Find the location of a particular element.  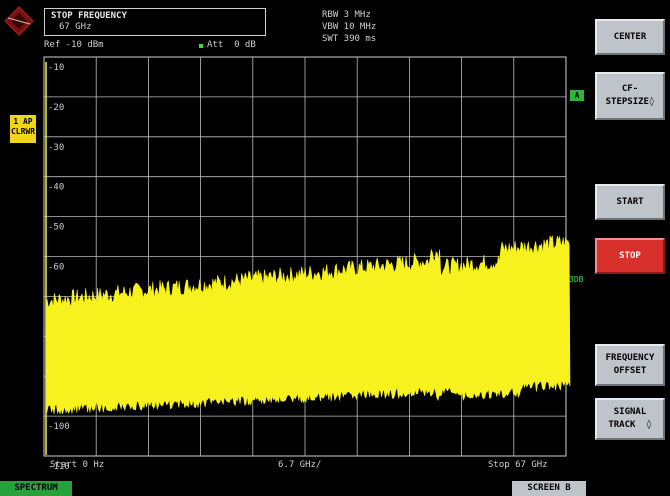

start-softkey: START is located at coordinates (630, 202).